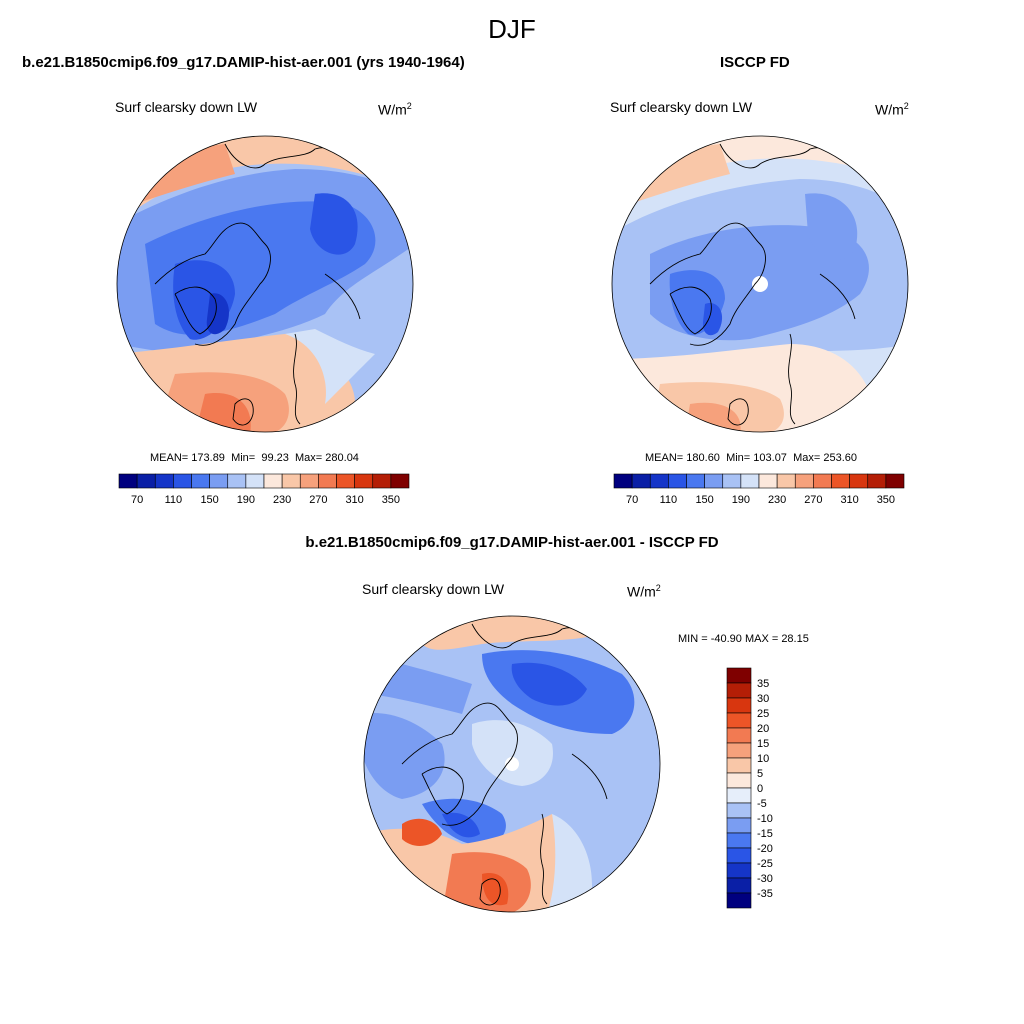  Describe the element at coordinates (765, 819) in the screenshot. I see `panel3-colorbar-label: -10` at that location.